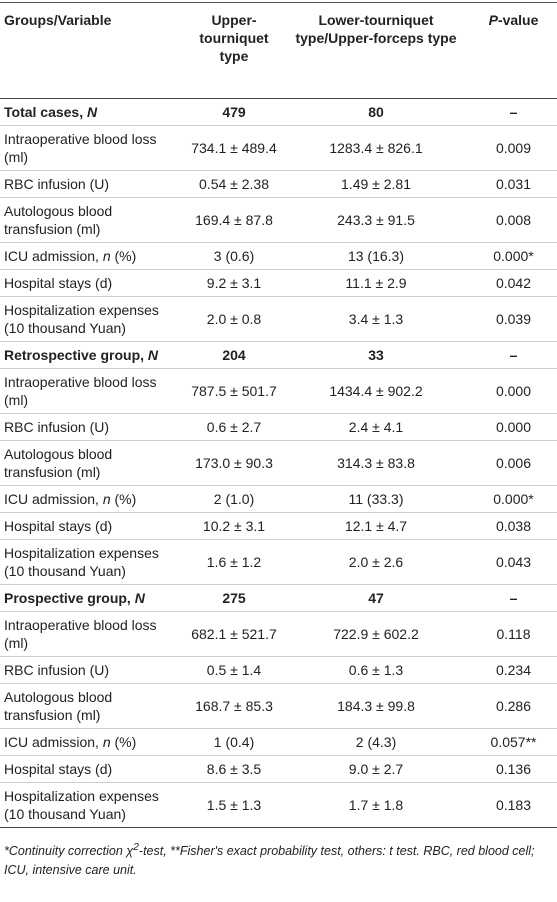 The image size is (557, 902). I want to click on table-cell: 10.2 ± 3.1, so click(234, 526).